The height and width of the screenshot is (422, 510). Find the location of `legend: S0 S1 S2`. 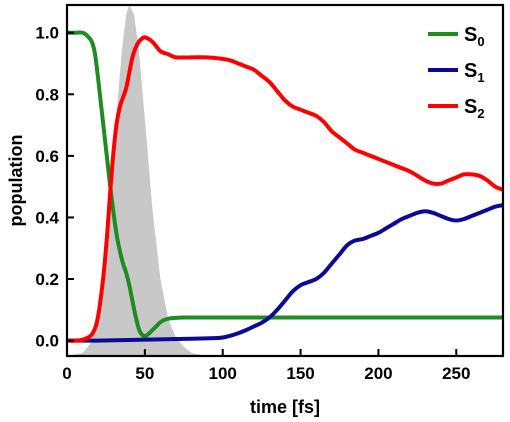

legend: S0 S1 S2 is located at coordinates (456, 72).